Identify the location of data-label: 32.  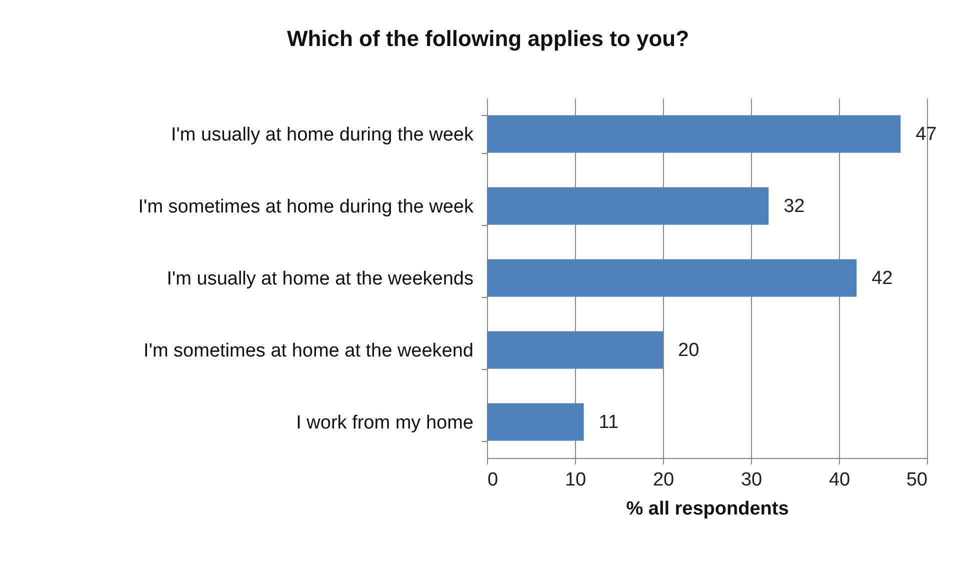
(794, 206).